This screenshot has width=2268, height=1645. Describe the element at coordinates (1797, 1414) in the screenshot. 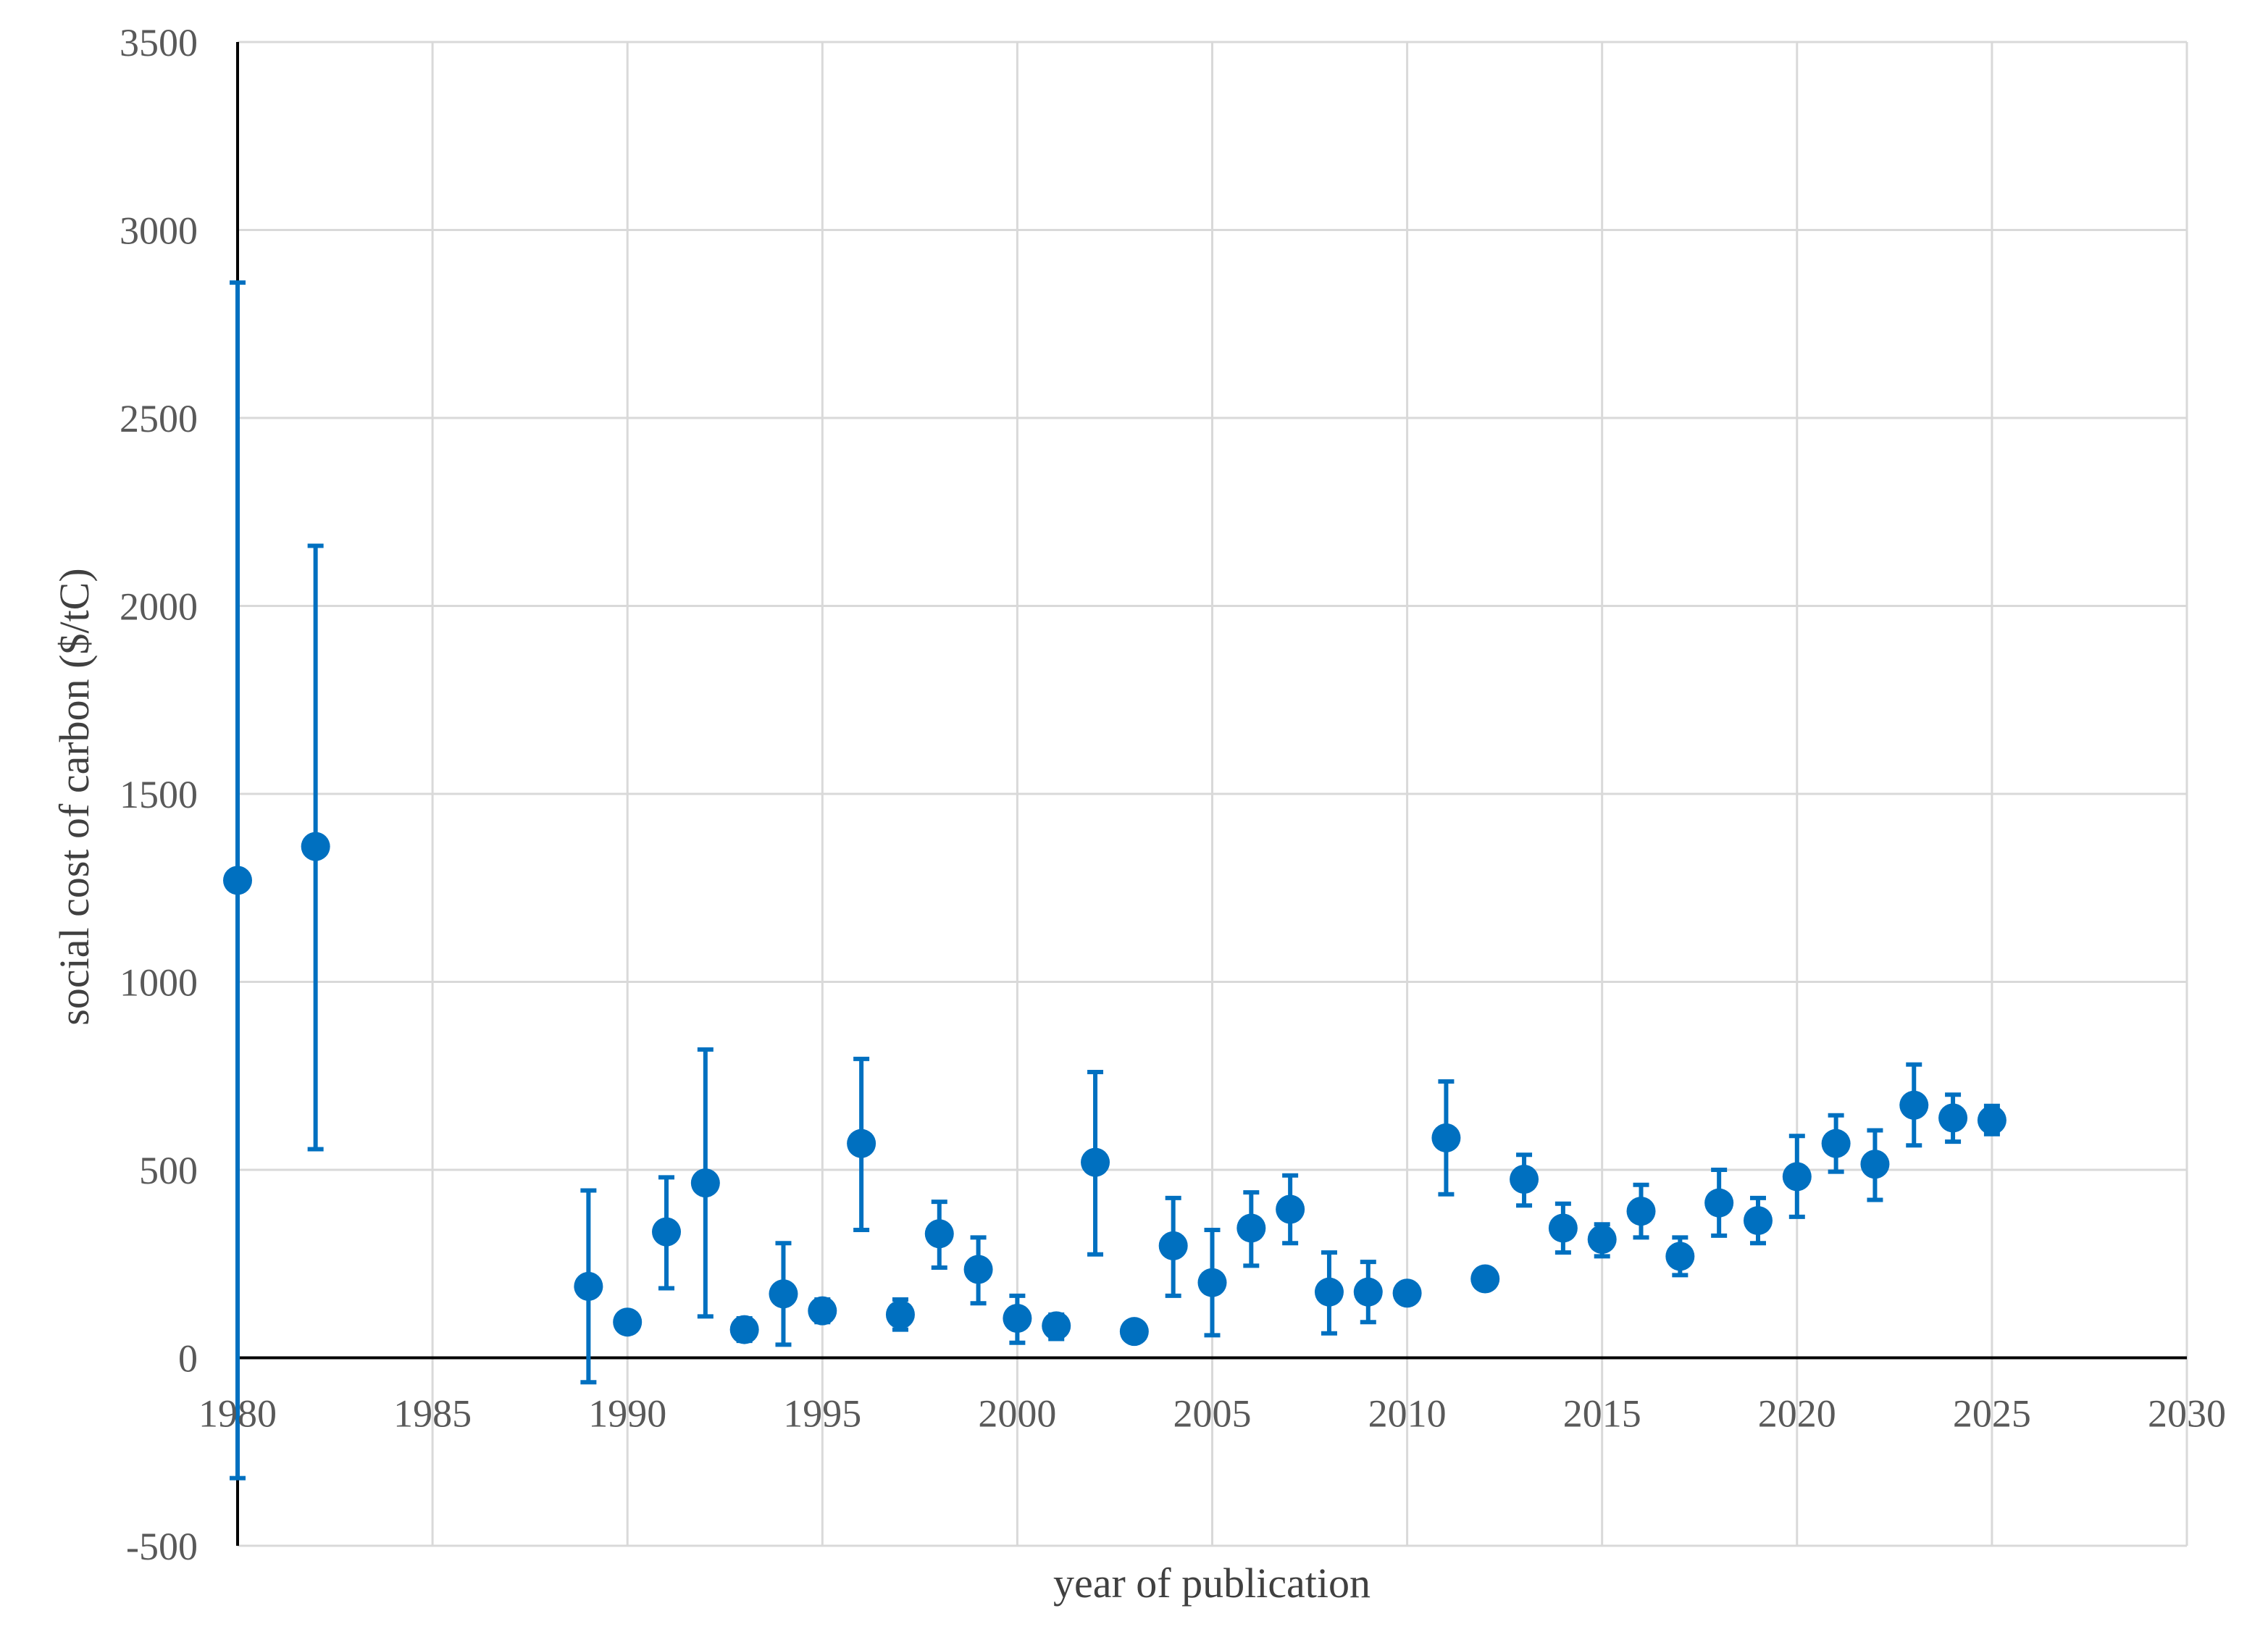

I see `x-tick-label: 2020` at that location.